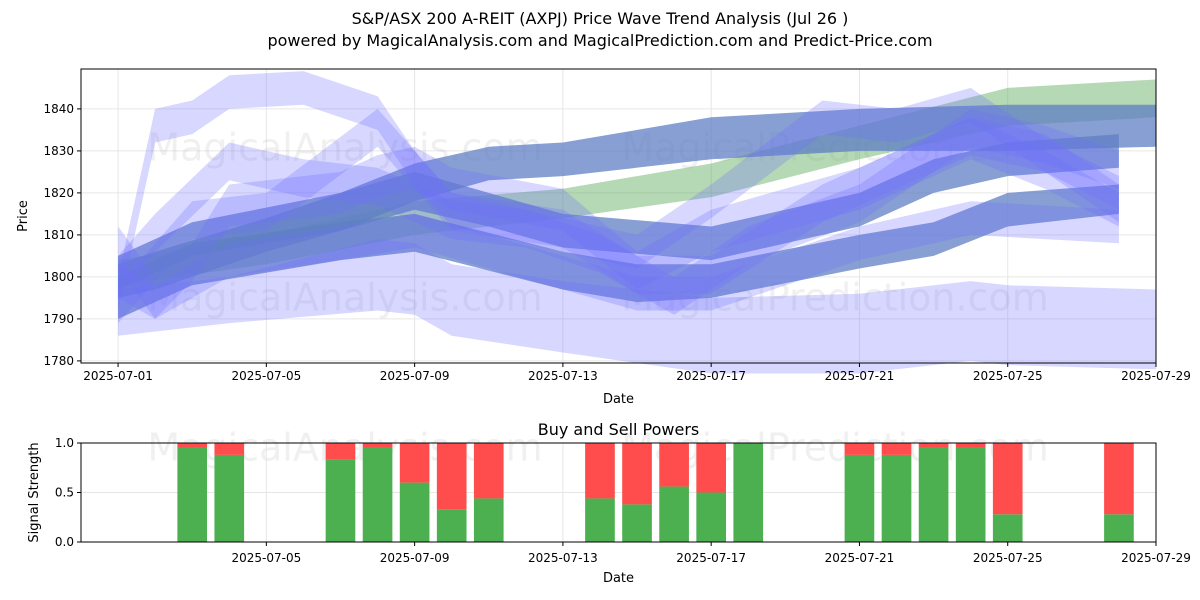 The height and width of the screenshot is (600, 1200). Describe the element at coordinates (619, 429) in the screenshot. I see `signal-chart-title: Buy and Sell Powers` at that location.